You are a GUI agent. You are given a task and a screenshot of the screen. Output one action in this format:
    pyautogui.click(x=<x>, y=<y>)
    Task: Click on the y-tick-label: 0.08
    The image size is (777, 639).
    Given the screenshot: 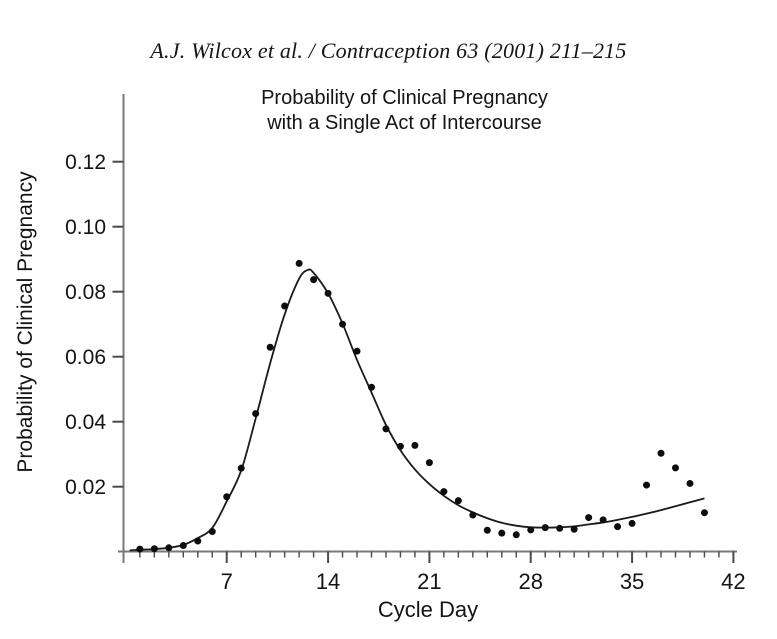 What is the action you would take?
    pyautogui.click(x=85, y=292)
    